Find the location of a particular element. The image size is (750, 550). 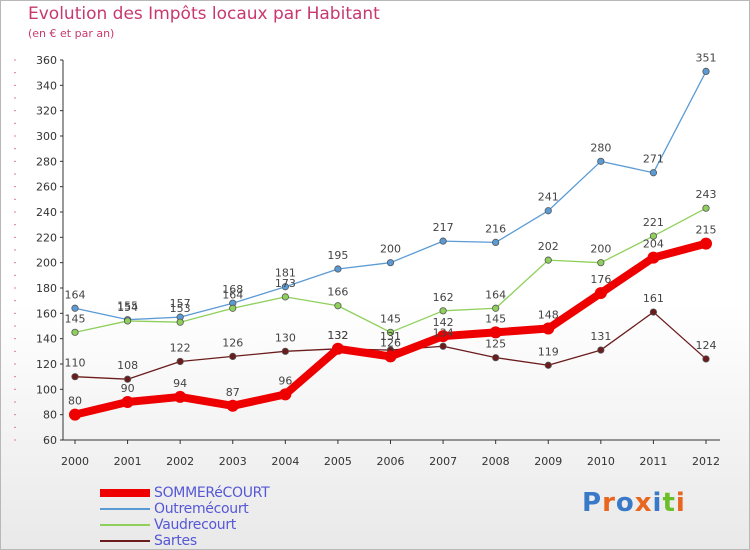

x-tick-label: 2001 is located at coordinates (128, 461).